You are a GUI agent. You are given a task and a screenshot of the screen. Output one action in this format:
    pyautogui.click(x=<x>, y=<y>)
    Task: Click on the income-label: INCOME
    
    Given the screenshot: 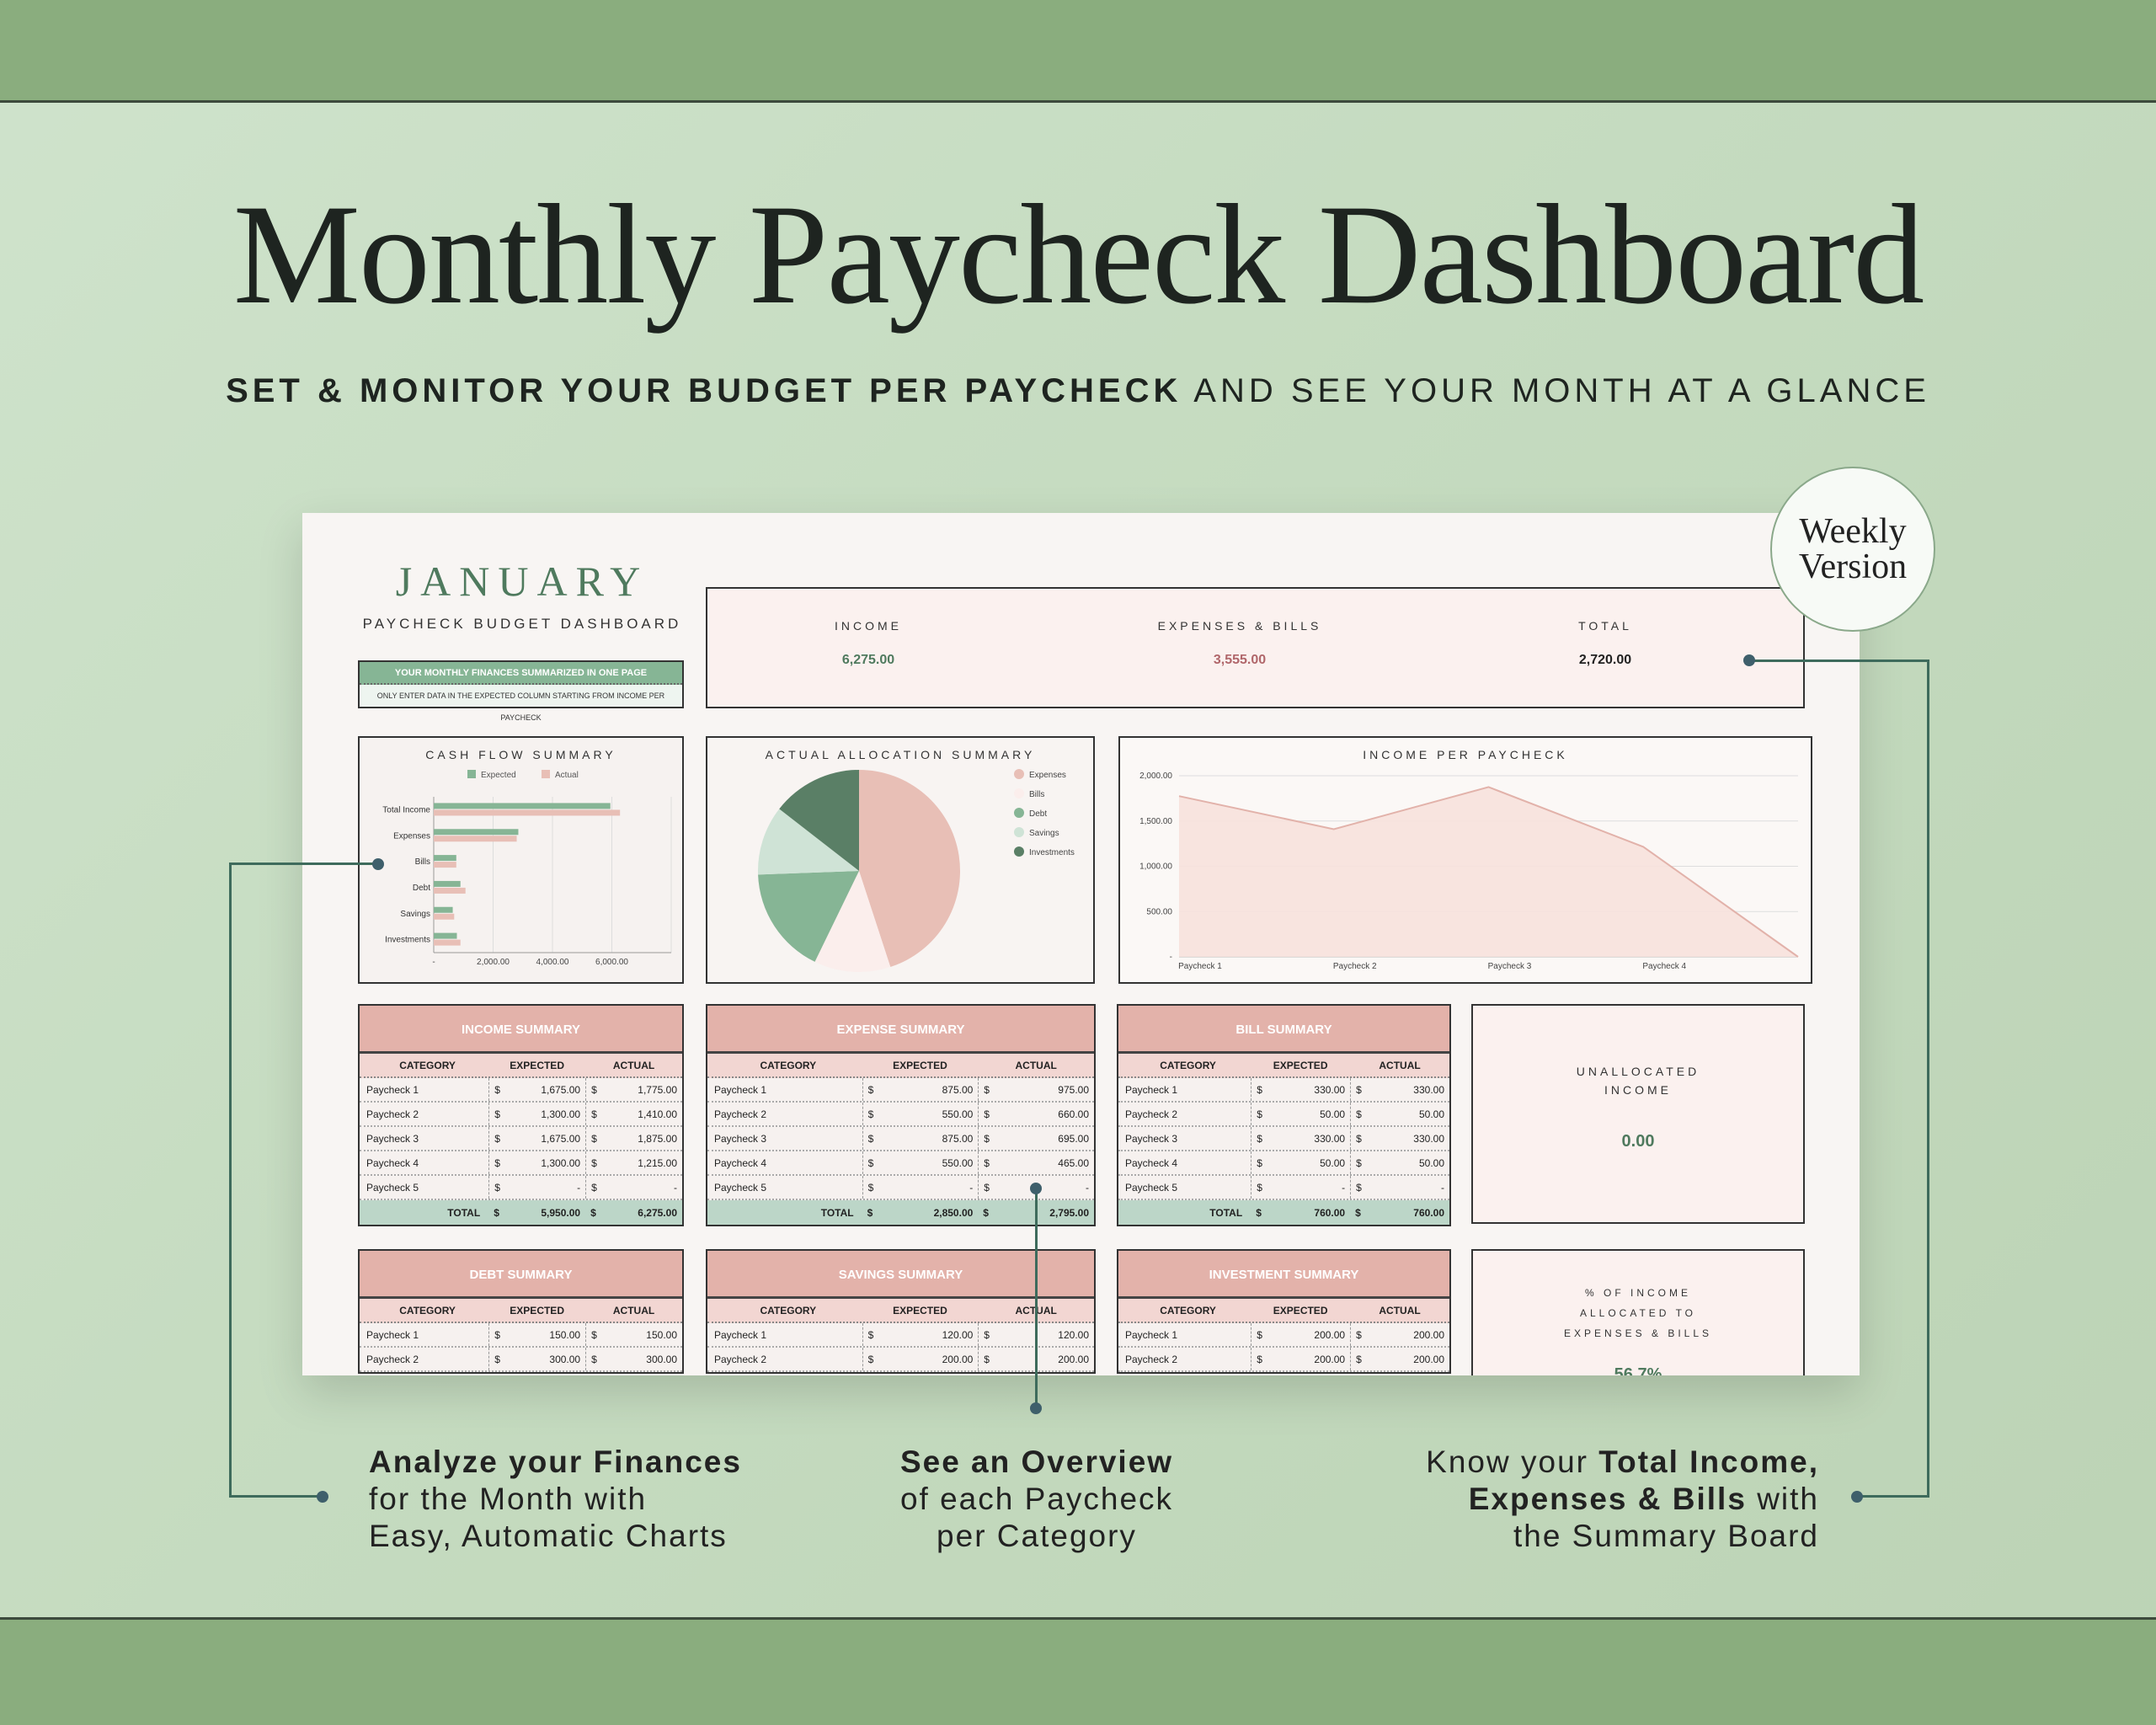 What is the action you would take?
    pyautogui.click(x=868, y=626)
    